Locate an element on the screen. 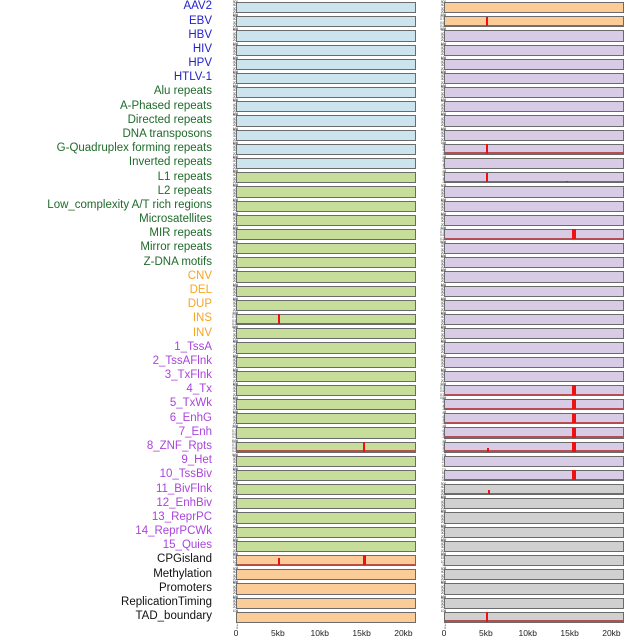 The height and width of the screenshot is (642, 630). row-label-l2-repeats: L2 repeats is located at coordinates (184, 190).